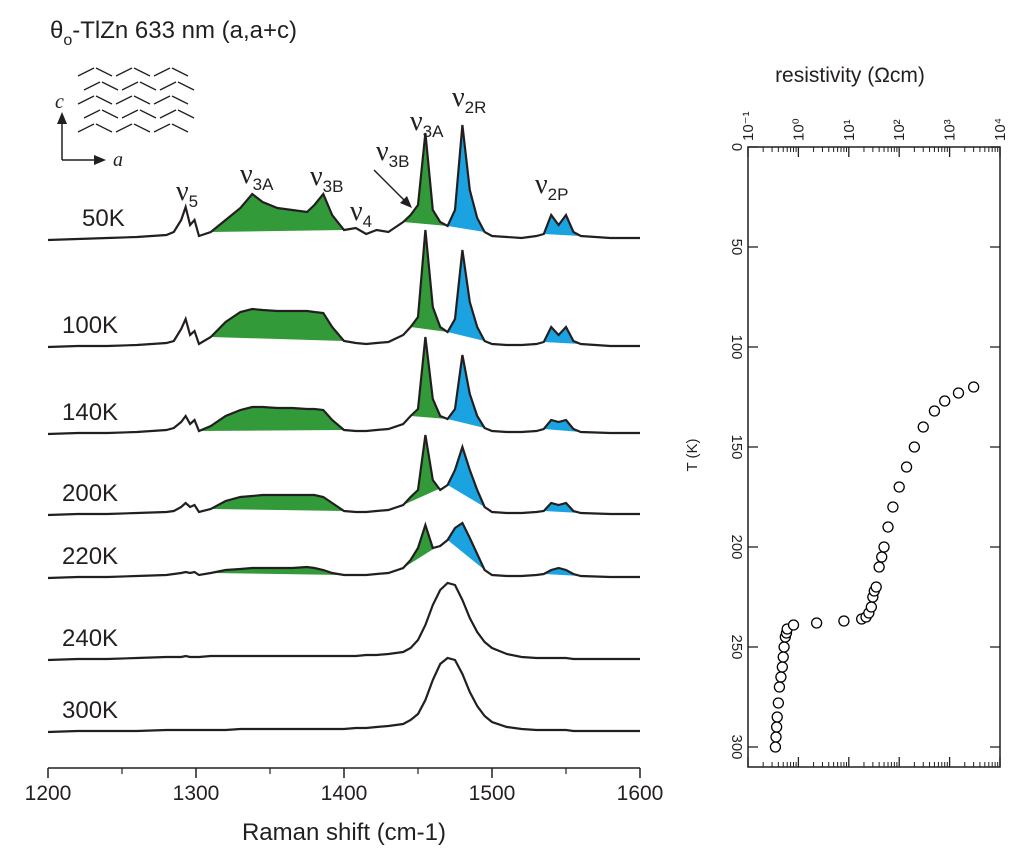 The image size is (1024, 855). I want to click on peak-label: ν3A, so click(427, 123).